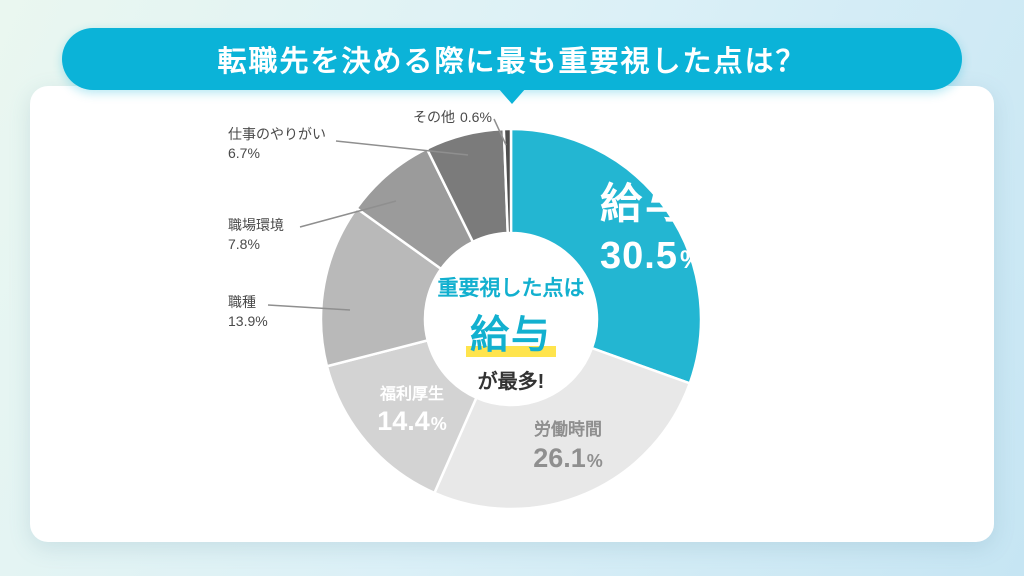 The image size is (1024, 576). I want to click on segment-value: 6.7%, so click(277, 153).